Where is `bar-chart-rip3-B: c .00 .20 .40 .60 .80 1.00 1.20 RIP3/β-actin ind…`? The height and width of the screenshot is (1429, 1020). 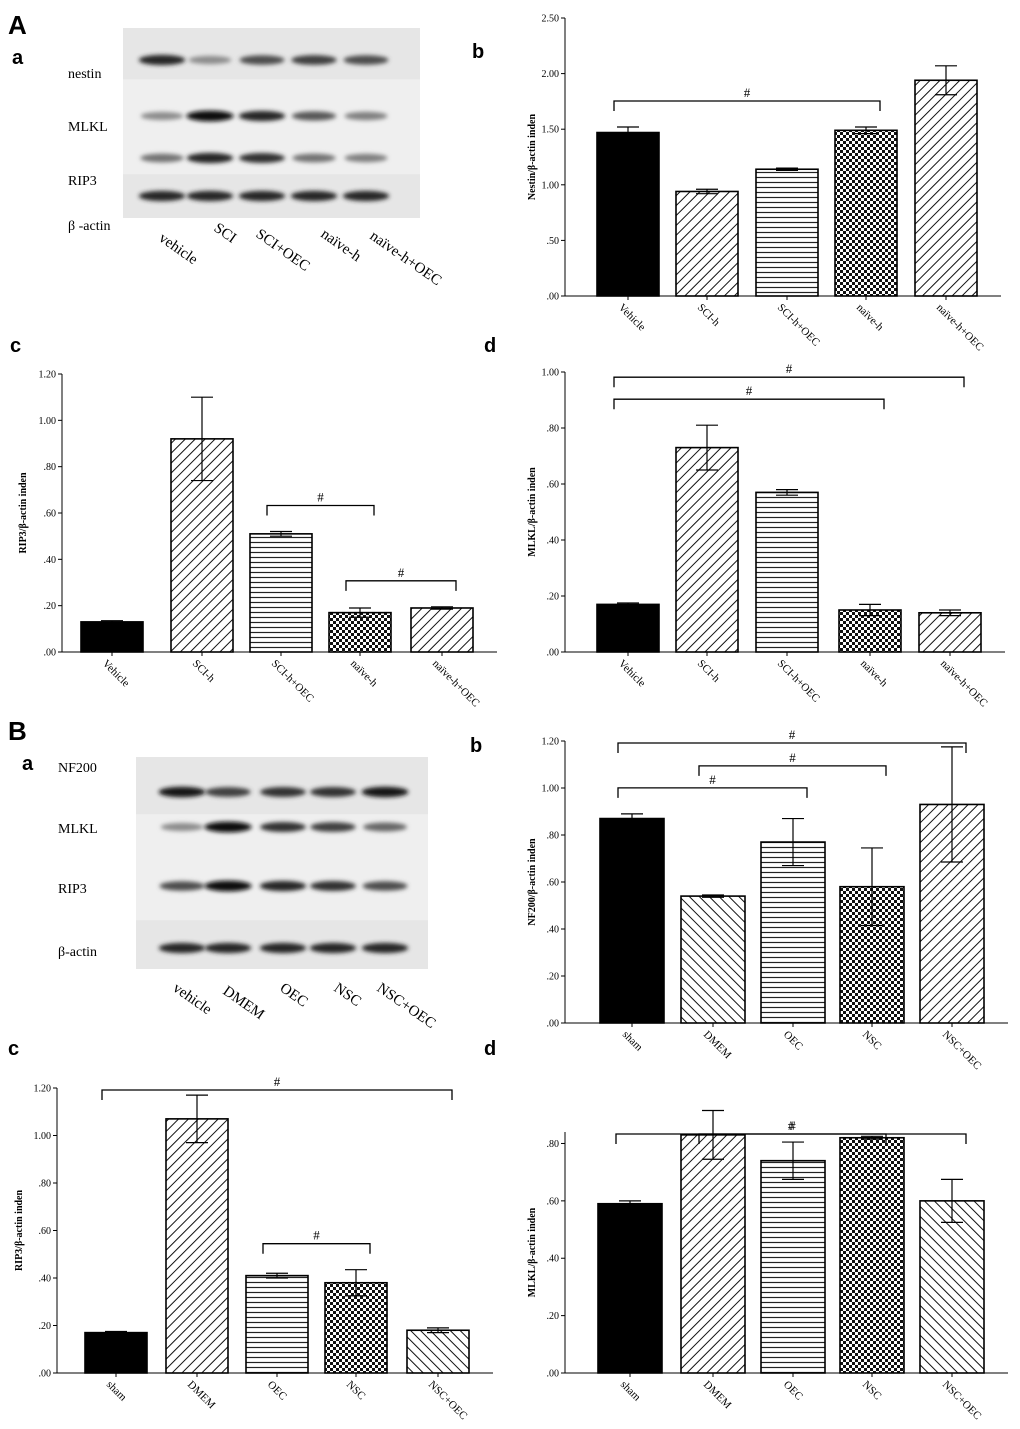
bar-chart-rip3-B: c .00 .20 .40 .60 .80 1.00 1.20 RIP3/β-actin ind… is located at coordinates (250, 1230).